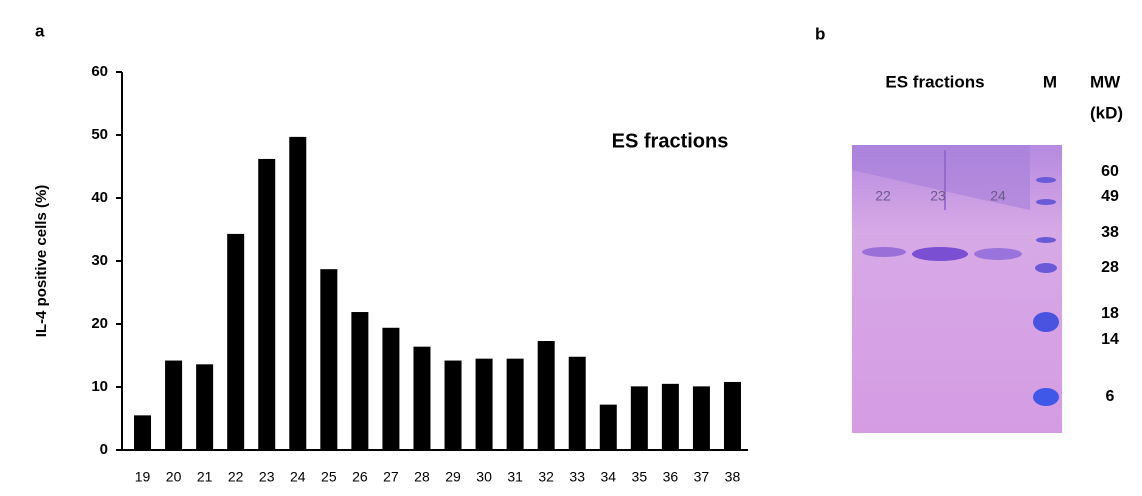 This screenshot has width=1142, height=496. What do you see at coordinates (99, 71) in the screenshot?
I see `y-tick-label: 60` at bounding box center [99, 71].